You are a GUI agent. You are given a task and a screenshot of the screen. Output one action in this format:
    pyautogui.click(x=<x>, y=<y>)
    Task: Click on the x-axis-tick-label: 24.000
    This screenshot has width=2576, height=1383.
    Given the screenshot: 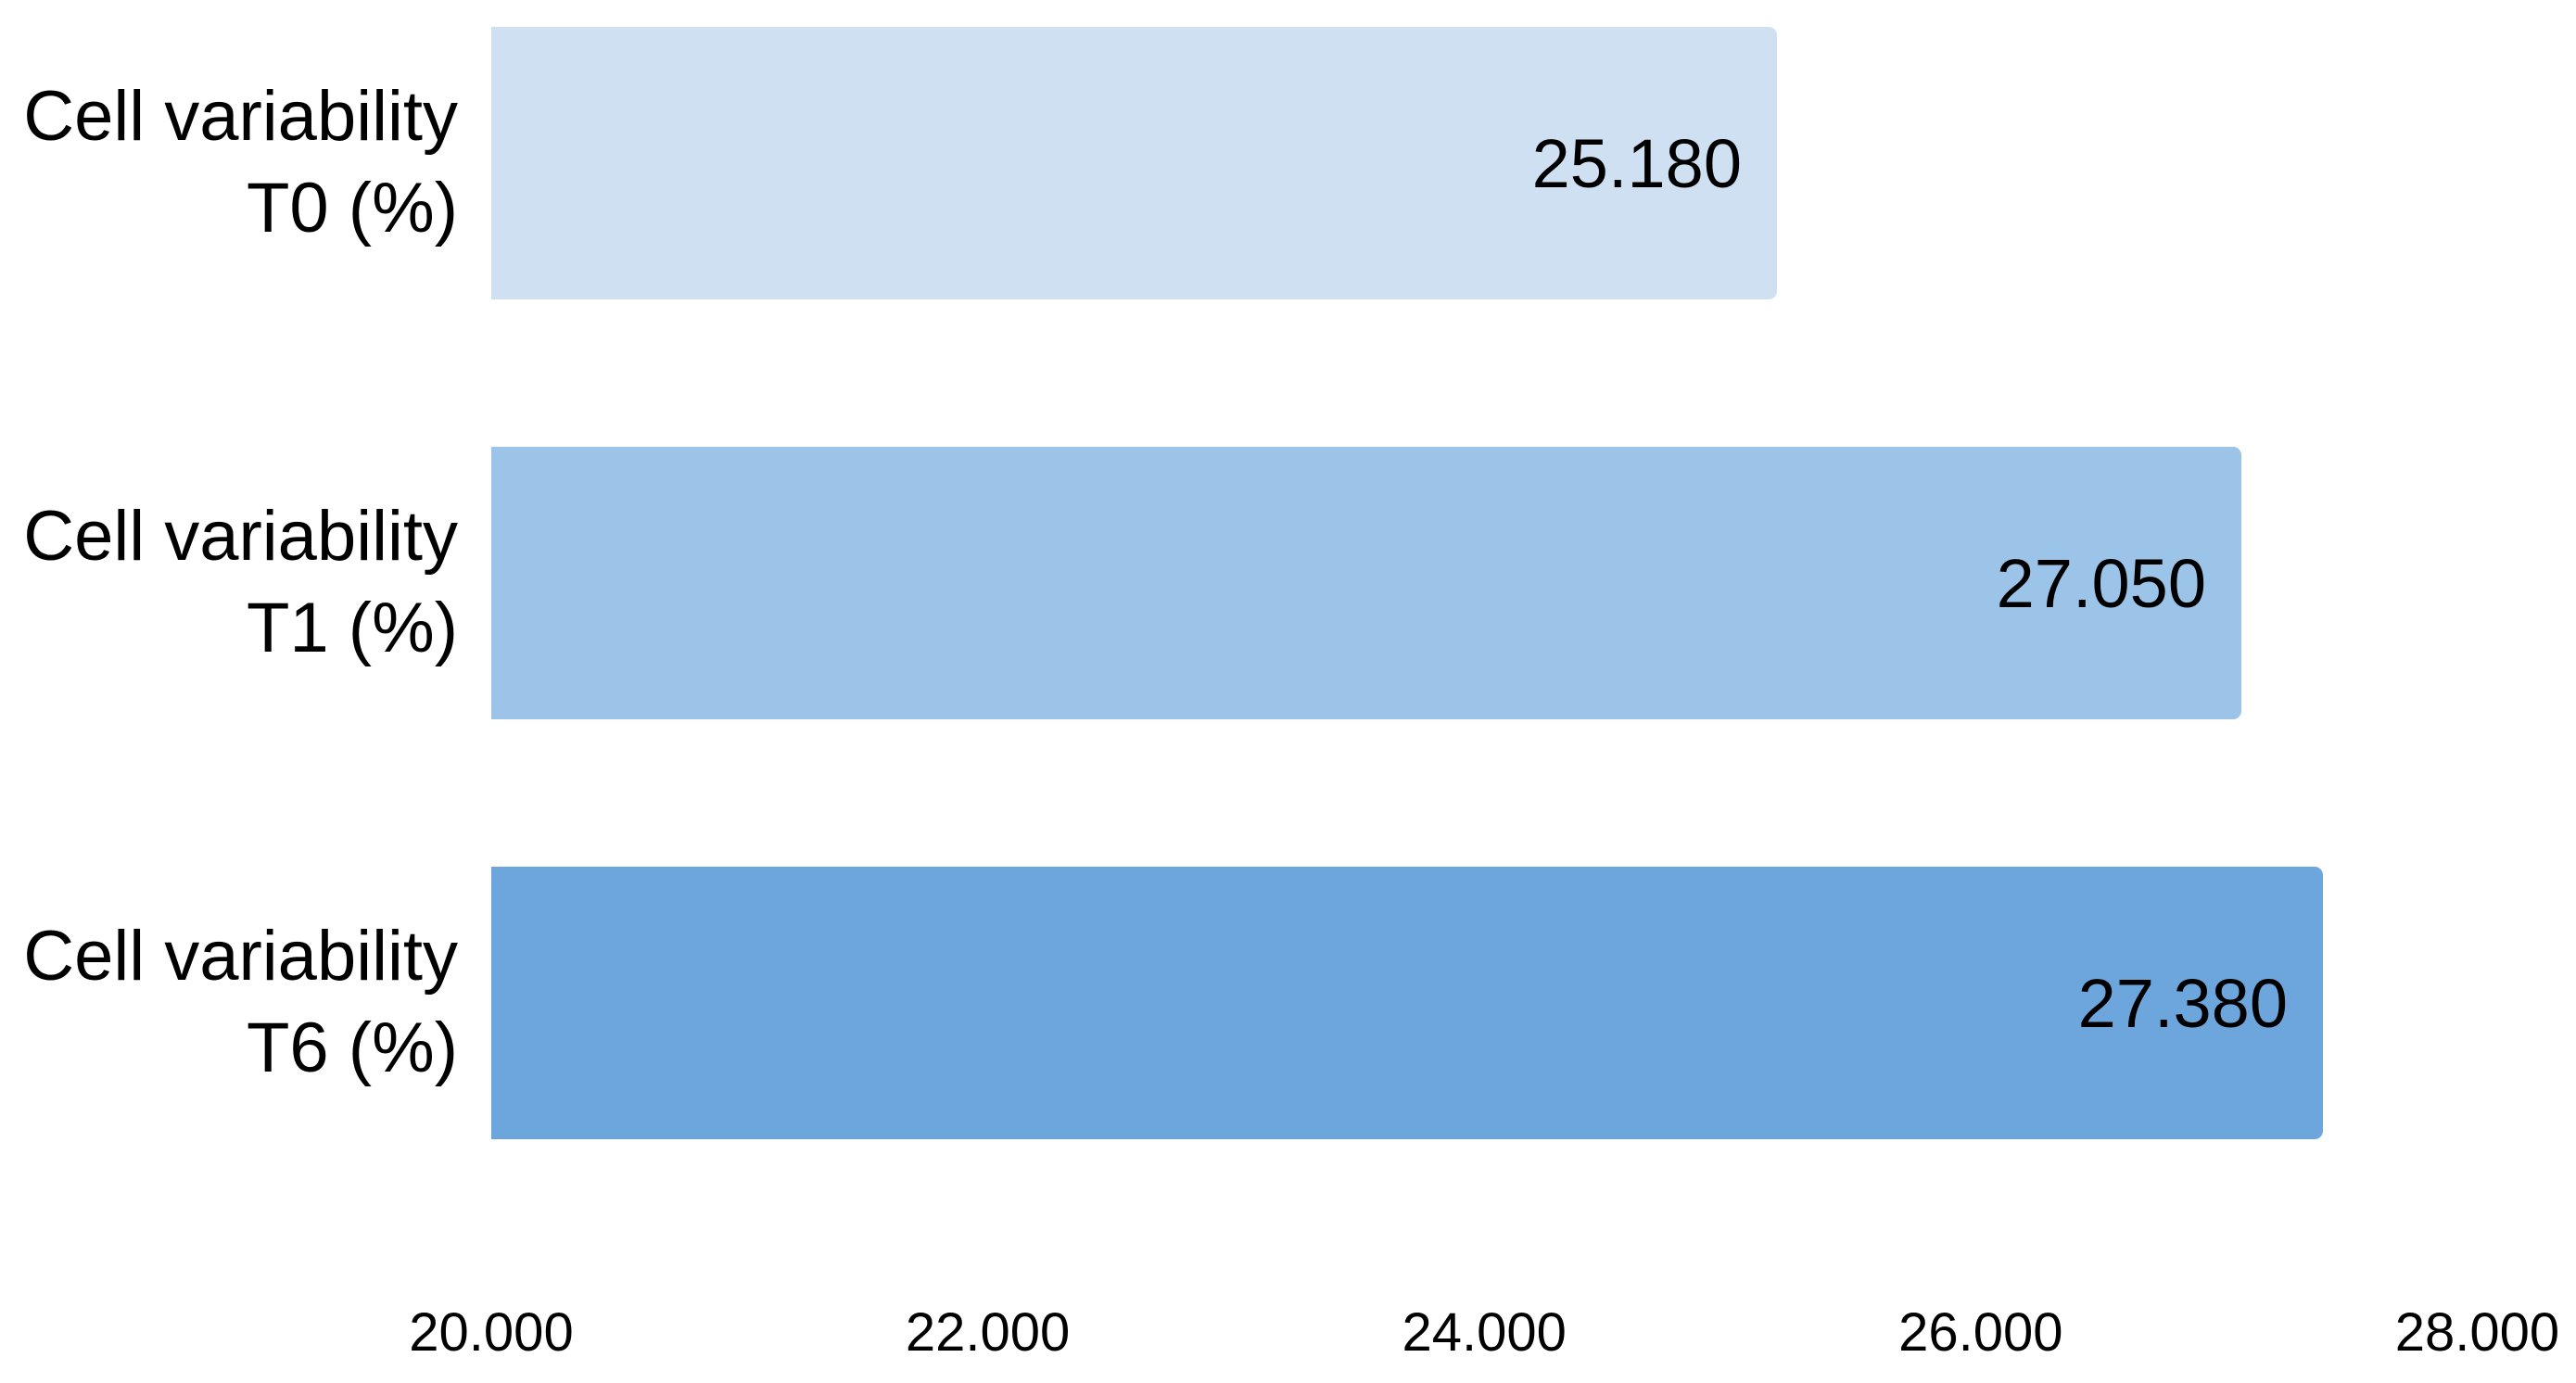 What is the action you would take?
    pyautogui.click(x=1484, y=1332)
    